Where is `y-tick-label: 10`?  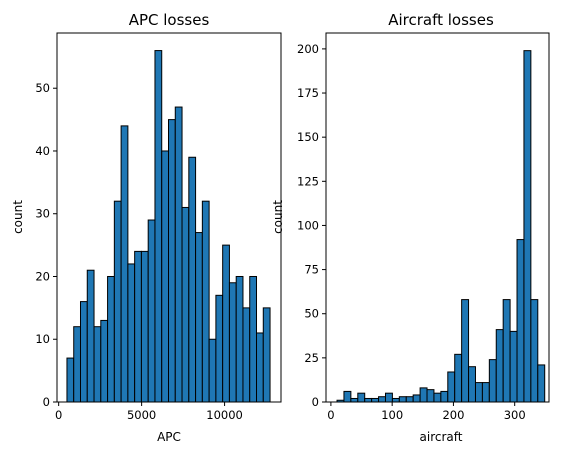
y-tick-label: 10 is located at coordinates (42, 339).